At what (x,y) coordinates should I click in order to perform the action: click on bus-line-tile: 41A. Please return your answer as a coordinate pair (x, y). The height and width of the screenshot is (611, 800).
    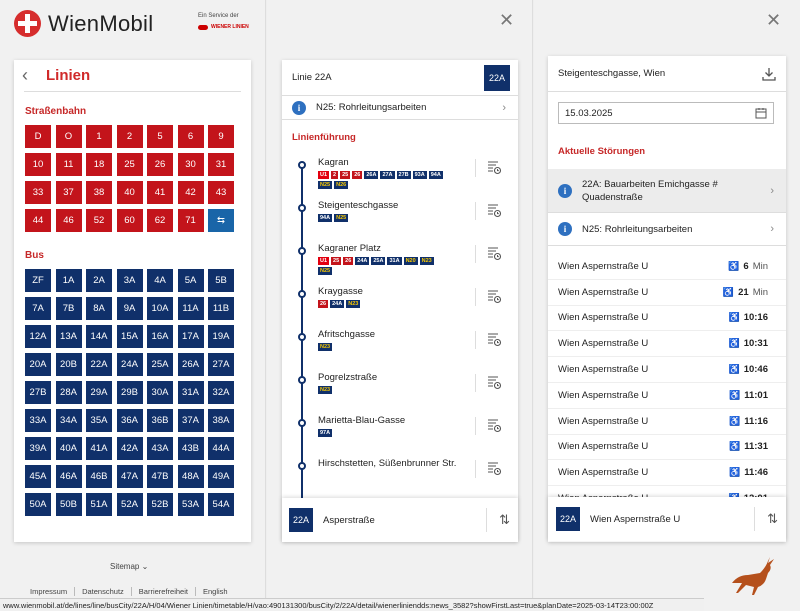
    Looking at the image, I should click on (99, 448).